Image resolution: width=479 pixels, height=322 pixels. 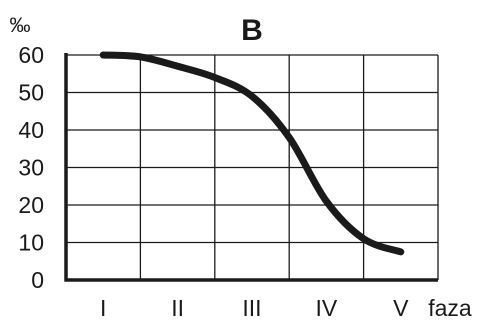 I want to click on y-unit-label: ‰, so click(x=20, y=25).